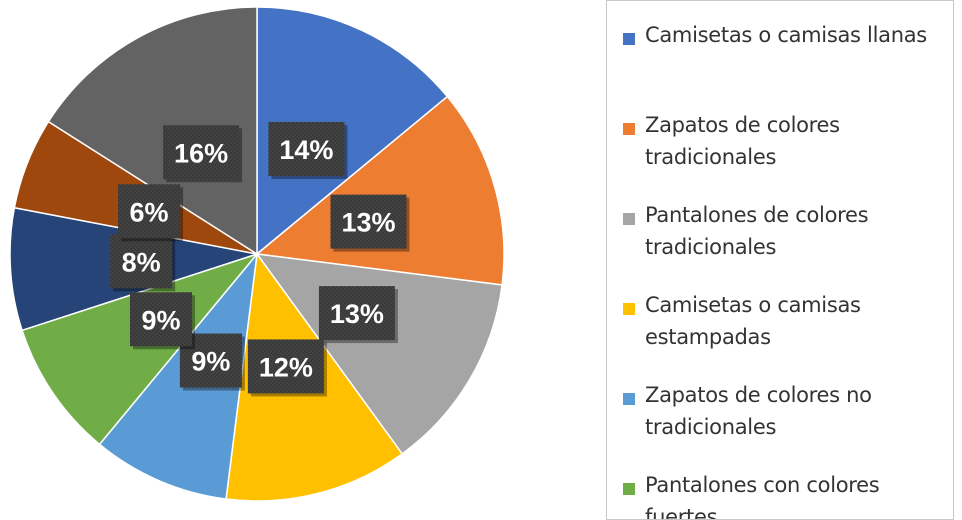 This screenshot has height=520, width=962. Describe the element at coordinates (757, 231) in the screenshot. I see `legend-label: Pantalones de colores tradicionales` at that location.